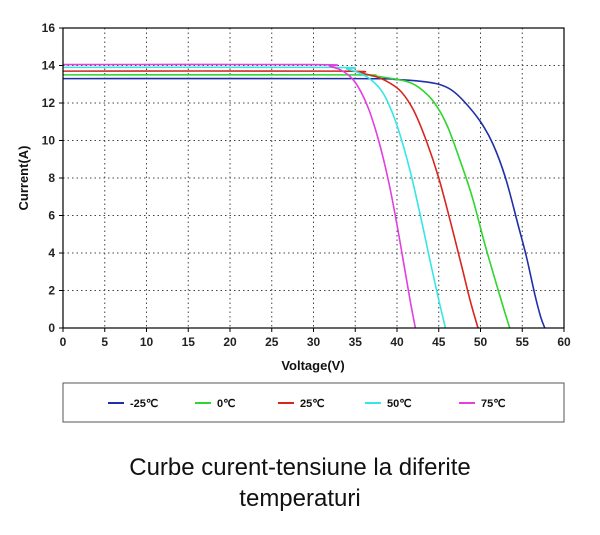 This screenshot has width=600, height=535. I want to click on caption-line-1: Curbe curent-tensiune la diferite, so click(300, 467).